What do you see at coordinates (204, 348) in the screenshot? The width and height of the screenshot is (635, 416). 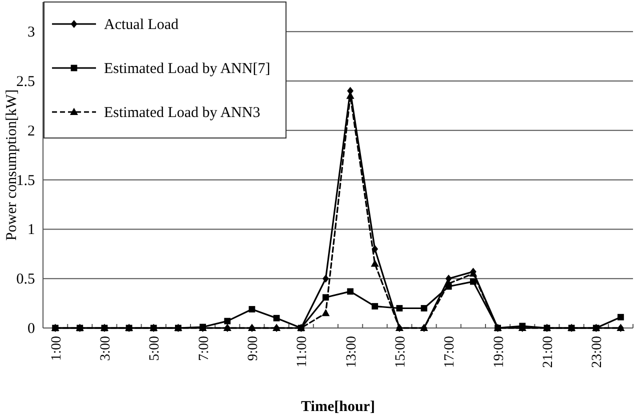 I see `x-tick-label: 7:00` at bounding box center [204, 348].